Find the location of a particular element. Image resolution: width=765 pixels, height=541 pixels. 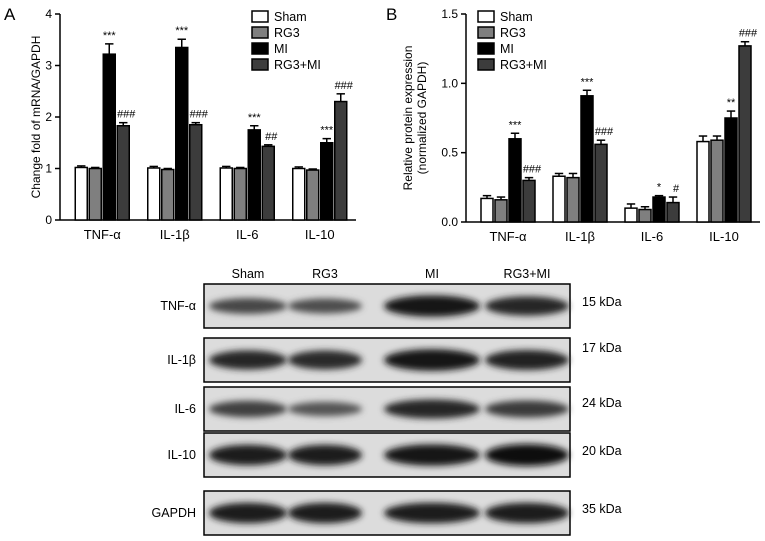

protein-label: IL-6 is located at coordinates (185, 409).